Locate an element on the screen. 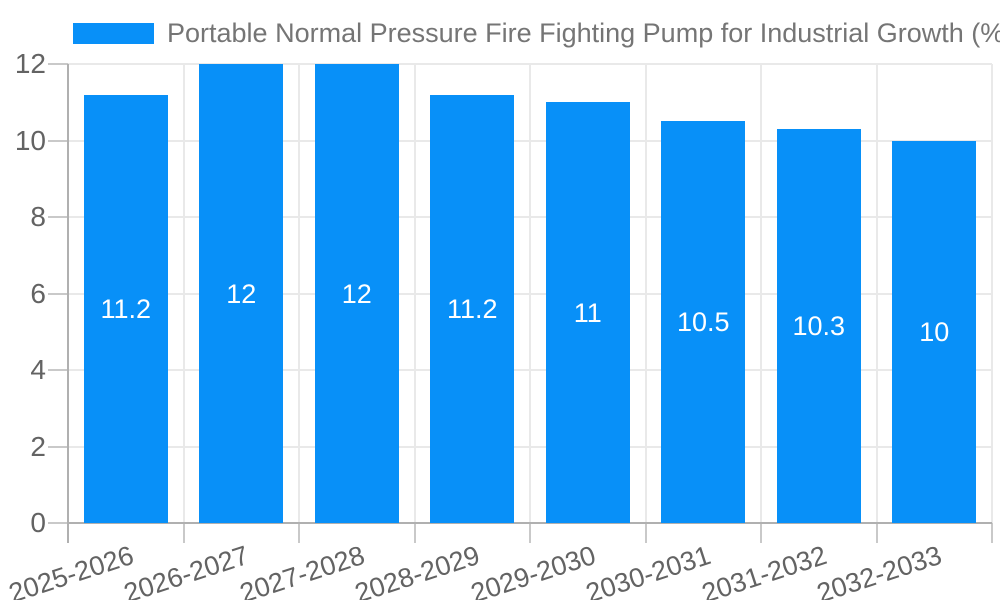  y-axis-label: 4 is located at coordinates (38, 369).